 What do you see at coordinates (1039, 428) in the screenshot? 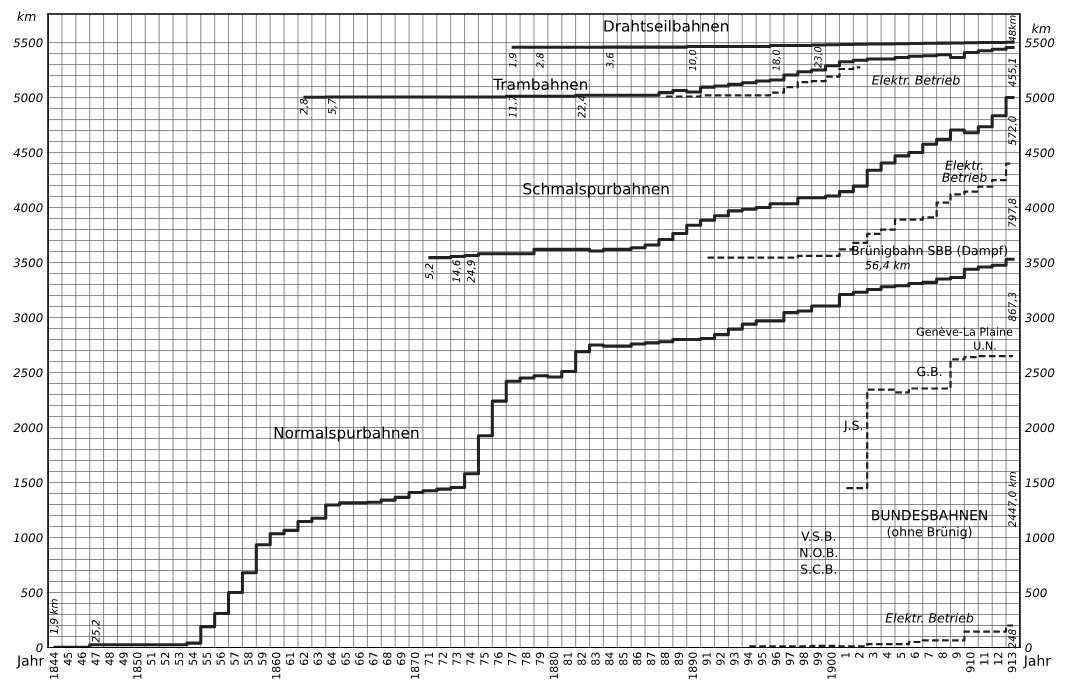
I see `y2-tick-label: 2000` at bounding box center [1039, 428].